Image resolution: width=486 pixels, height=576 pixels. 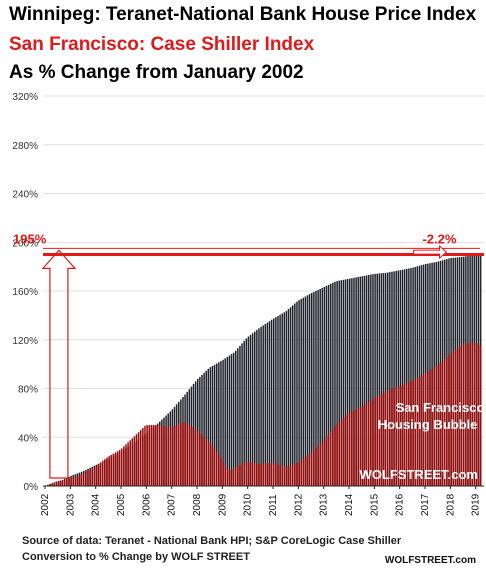 What do you see at coordinates (476, 504) in the screenshot?
I see `x-tick-label: 2019` at bounding box center [476, 504].